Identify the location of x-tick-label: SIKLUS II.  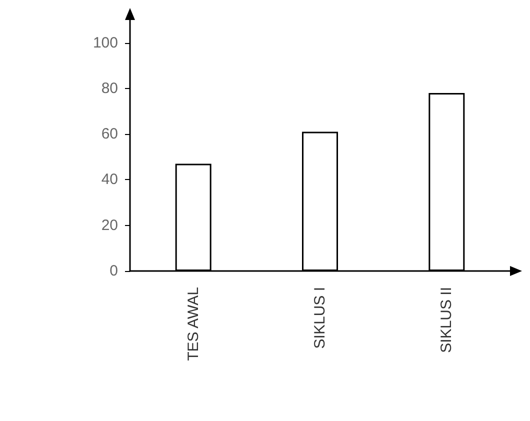
(447, 320).